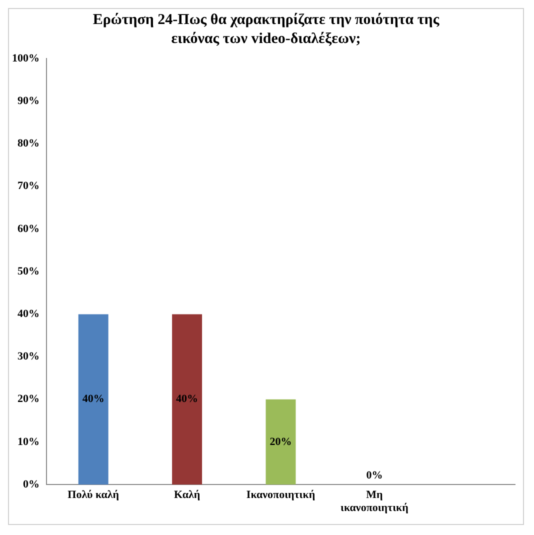 This screenshot has width=534, height=535. Describe the element at coordinates (374, 475) in the screenshot. I see `data-label: 0%` at that location.